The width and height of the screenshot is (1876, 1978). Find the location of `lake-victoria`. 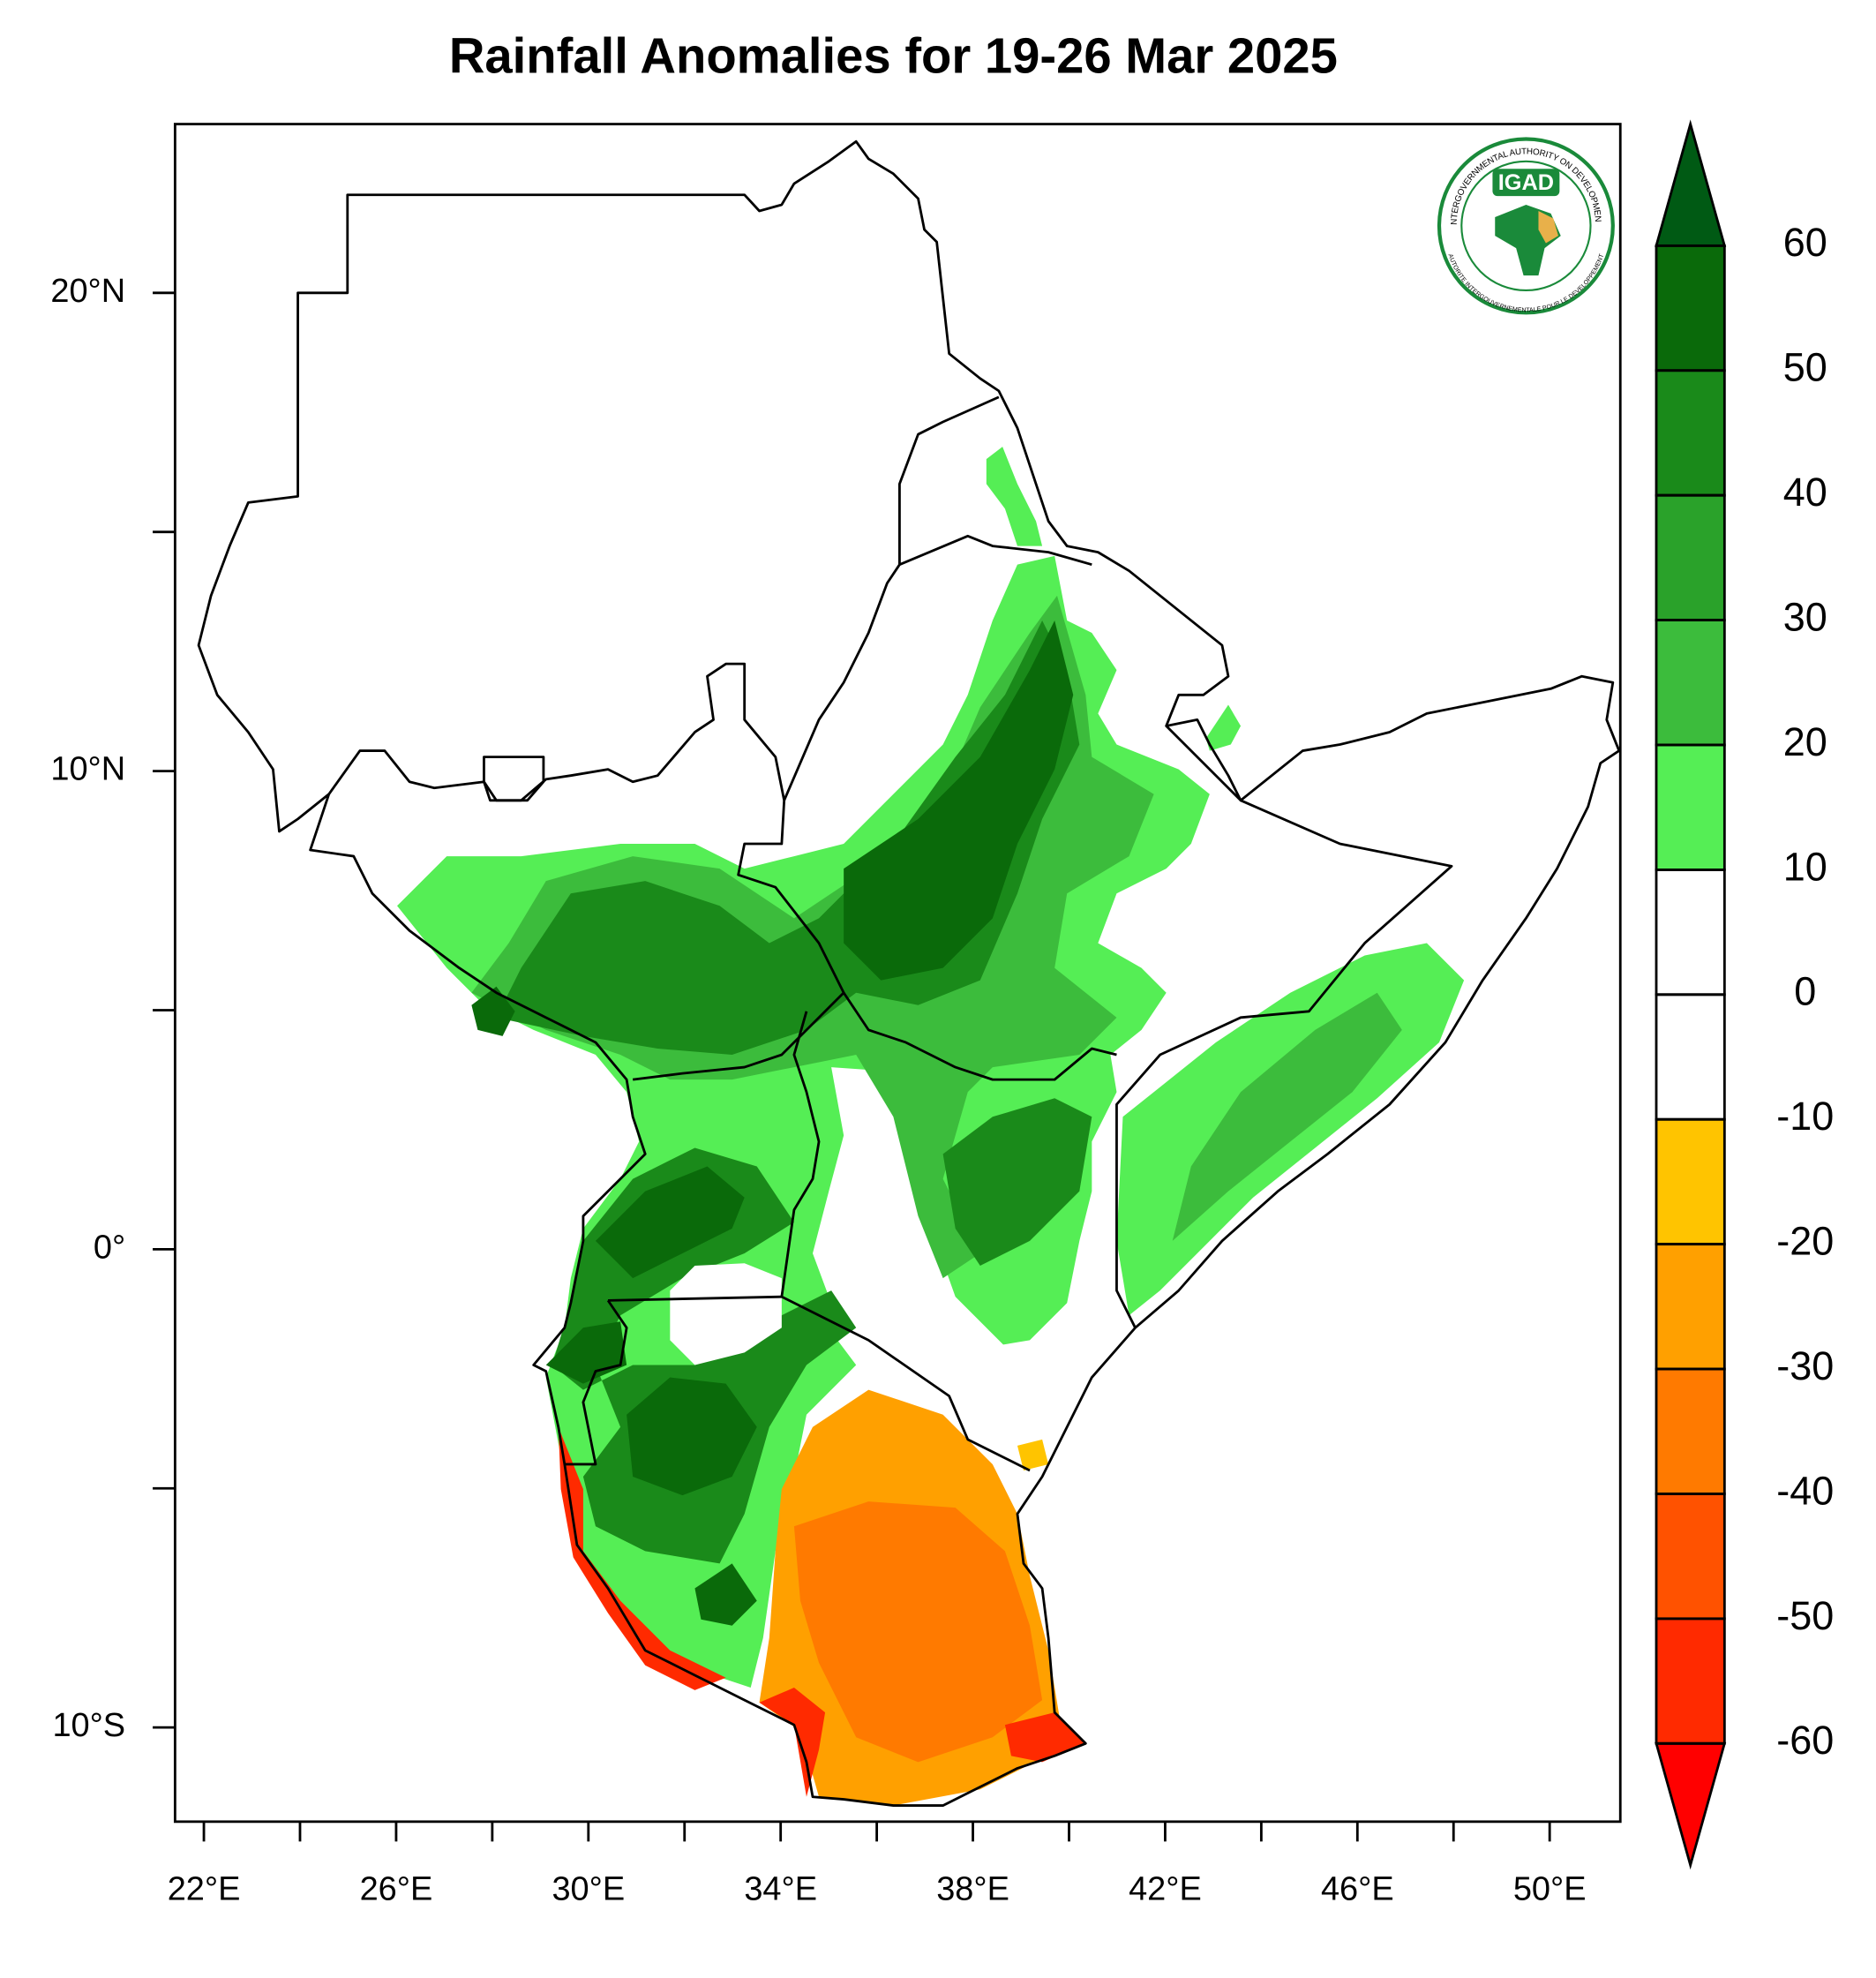

lake-victoria is located at coordinates (726, 1314).